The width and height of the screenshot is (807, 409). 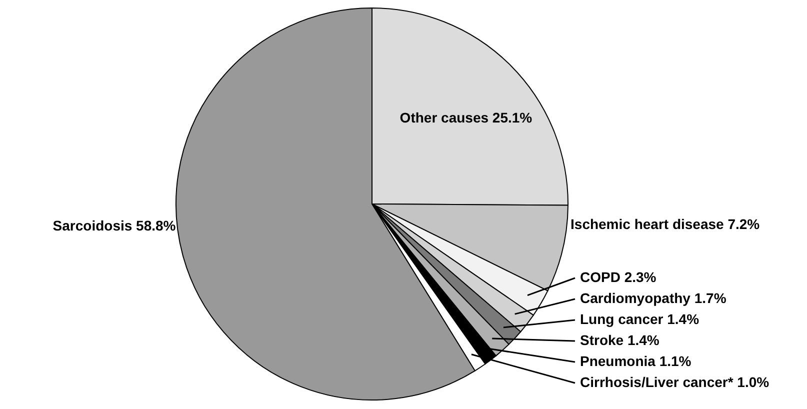 I want to click on slice-label: Lung cancer 1.4%, so click(x=640, y=319).